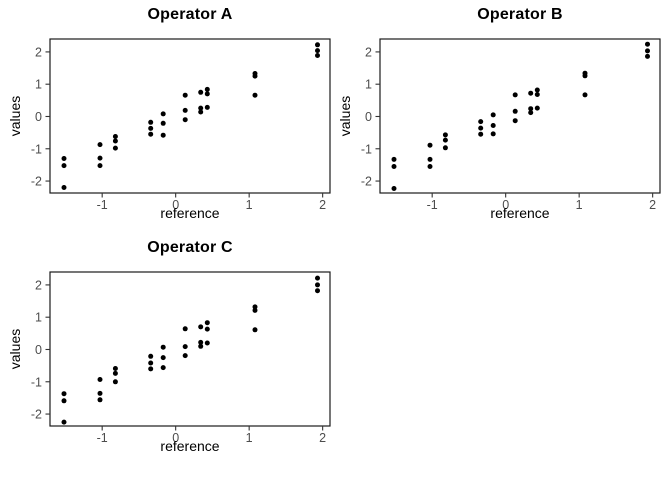 Image resolution: width=672 pixels, height=480 pixels. Describe the element at coordinates (520, 14) in the screenshot. I see `panel-title: Operator B` at that location.